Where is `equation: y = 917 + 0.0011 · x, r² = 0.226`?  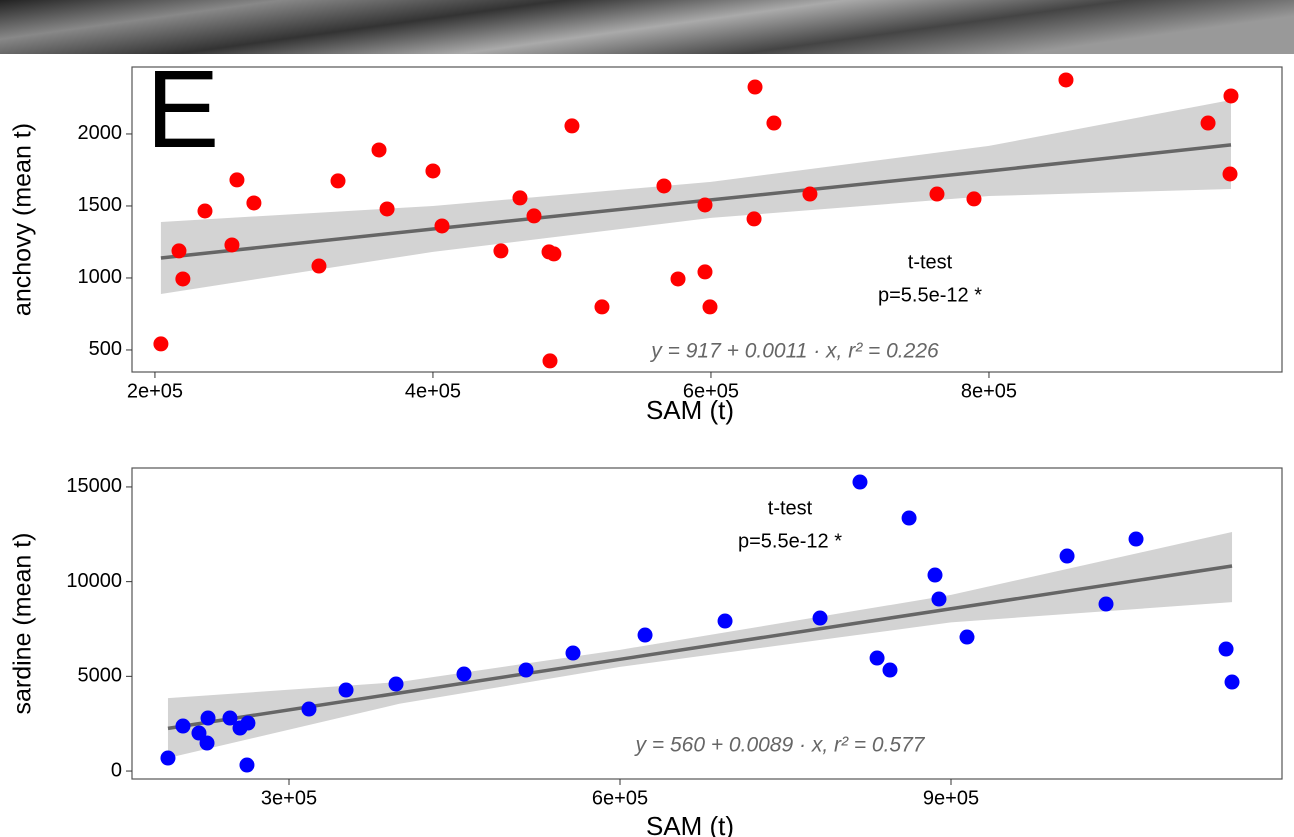 equation: y = 917 + 0.0011 · x, r² = 0.226 is located at coordinates (794, 351).